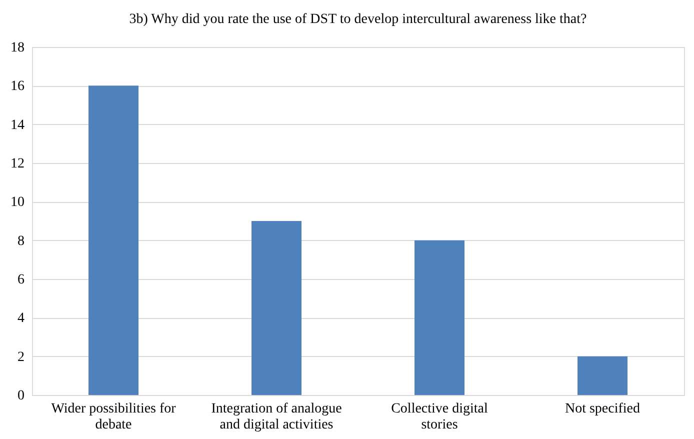 The image size is (694, 439). I want to click on y-tick-label: 4, so click(21, 318).